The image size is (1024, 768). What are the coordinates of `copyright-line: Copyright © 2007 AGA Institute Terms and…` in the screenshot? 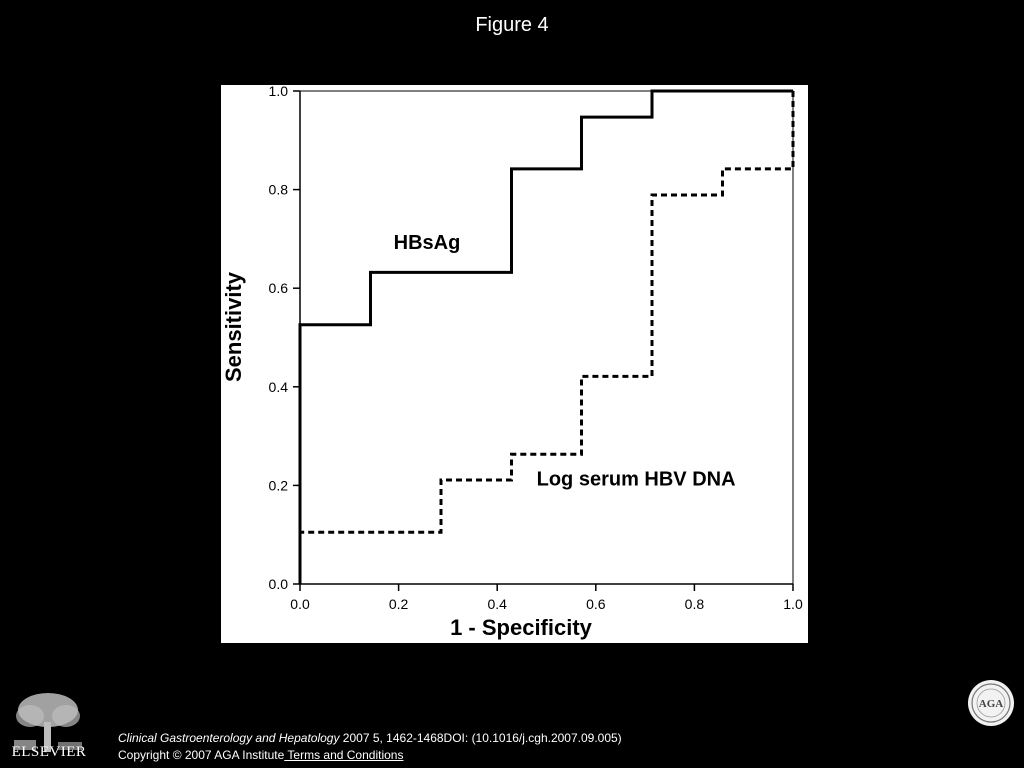 It's located at (260, 755).